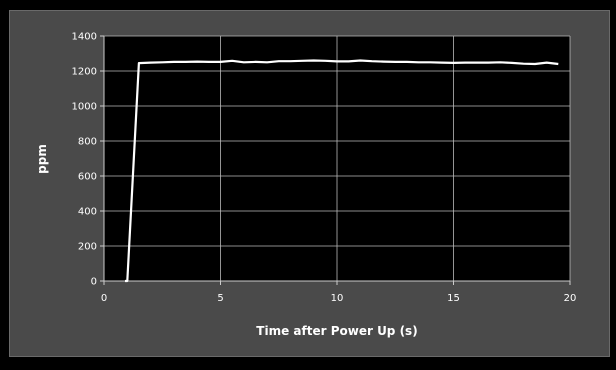  I want to click on x-tick-label: 0, so click(104, 298).